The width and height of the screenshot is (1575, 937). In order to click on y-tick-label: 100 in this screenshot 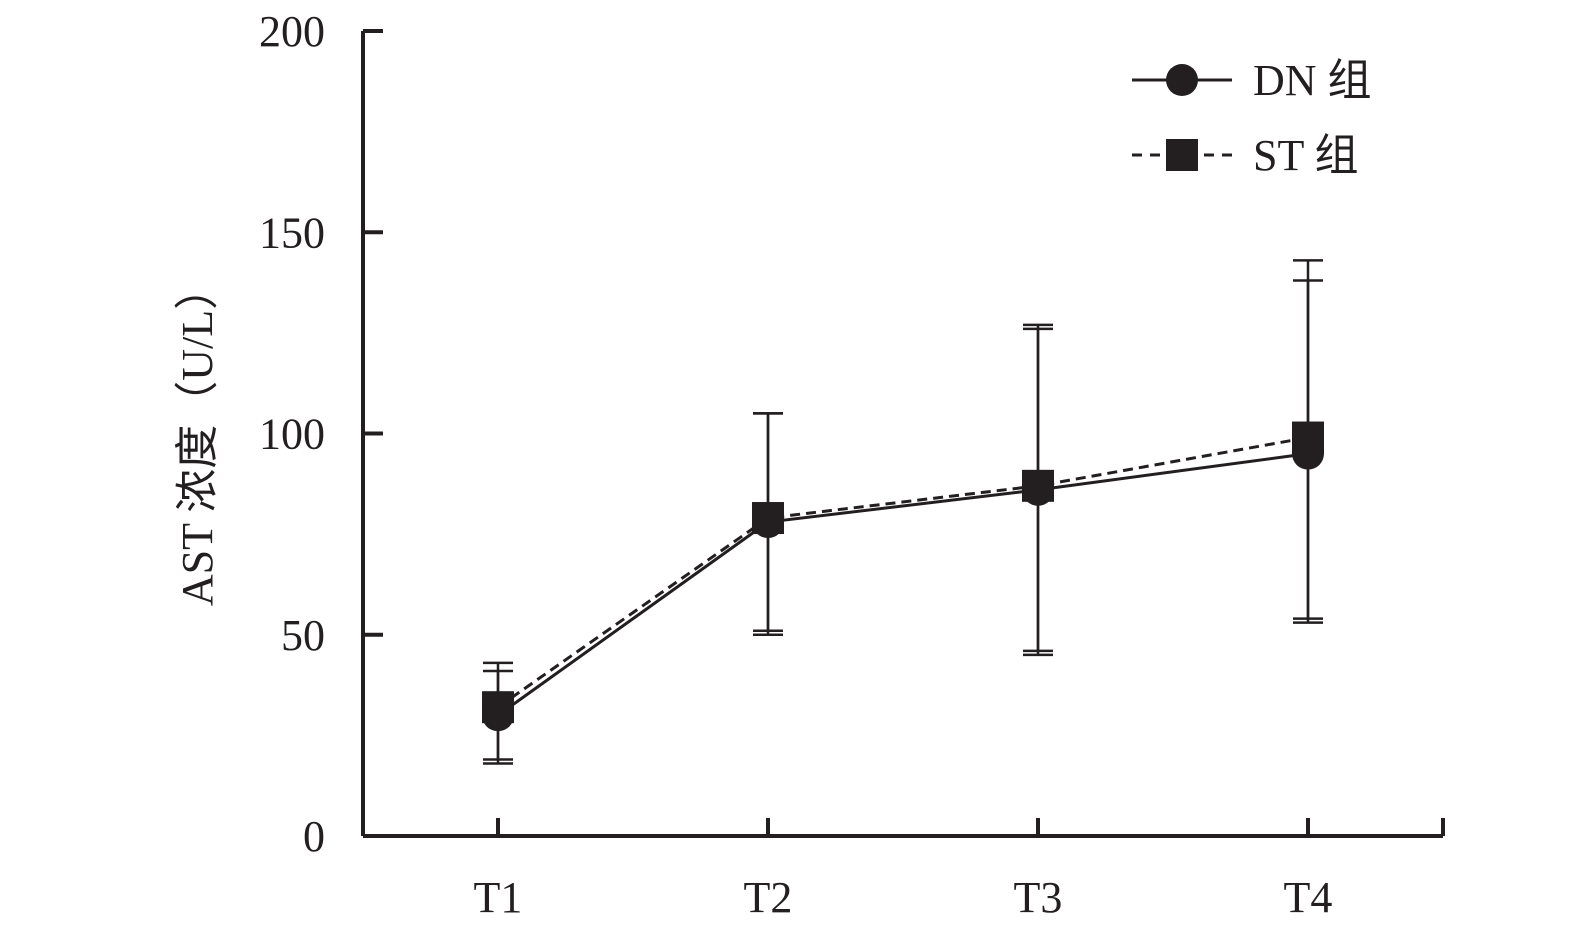, I will do `click(292, 434)`.